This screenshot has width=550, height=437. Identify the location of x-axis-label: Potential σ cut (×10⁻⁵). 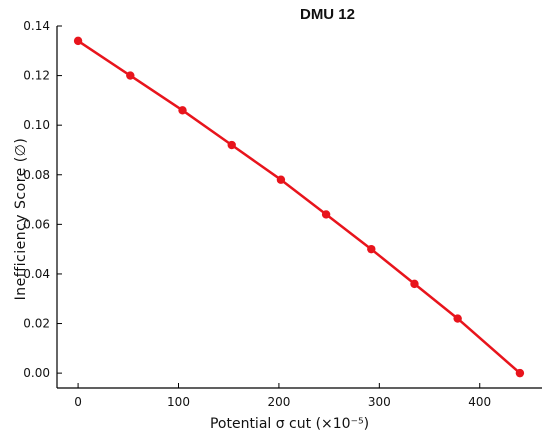
(289, 424).